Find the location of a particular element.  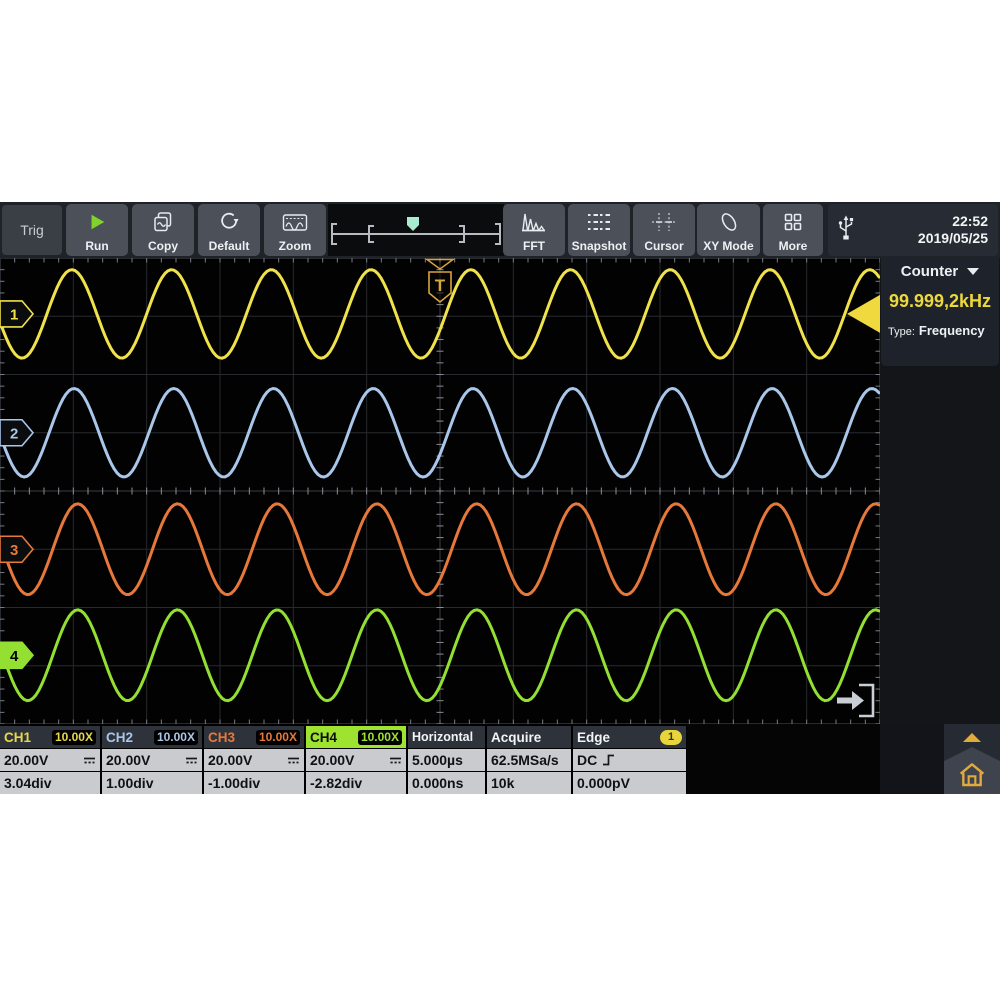

horizontal-header: Horizontal is located at coordinates (446, 737).